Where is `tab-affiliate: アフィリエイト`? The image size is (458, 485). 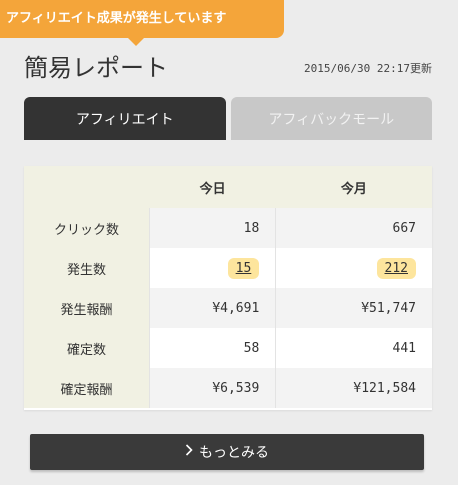 tab-affiliate: アフィリエイト is located at coordinates (125, 118).